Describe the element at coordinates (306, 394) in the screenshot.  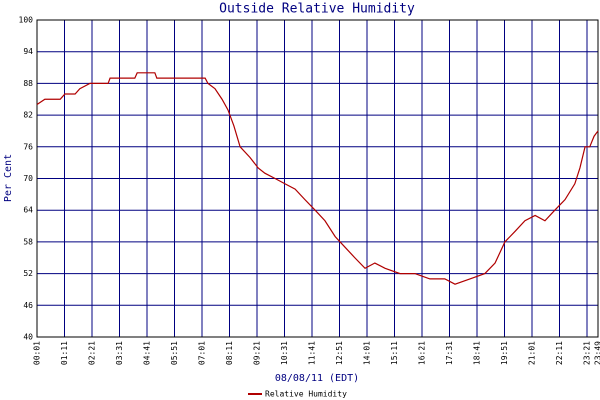
I see `legend-label: Relative Humidity` at that location.